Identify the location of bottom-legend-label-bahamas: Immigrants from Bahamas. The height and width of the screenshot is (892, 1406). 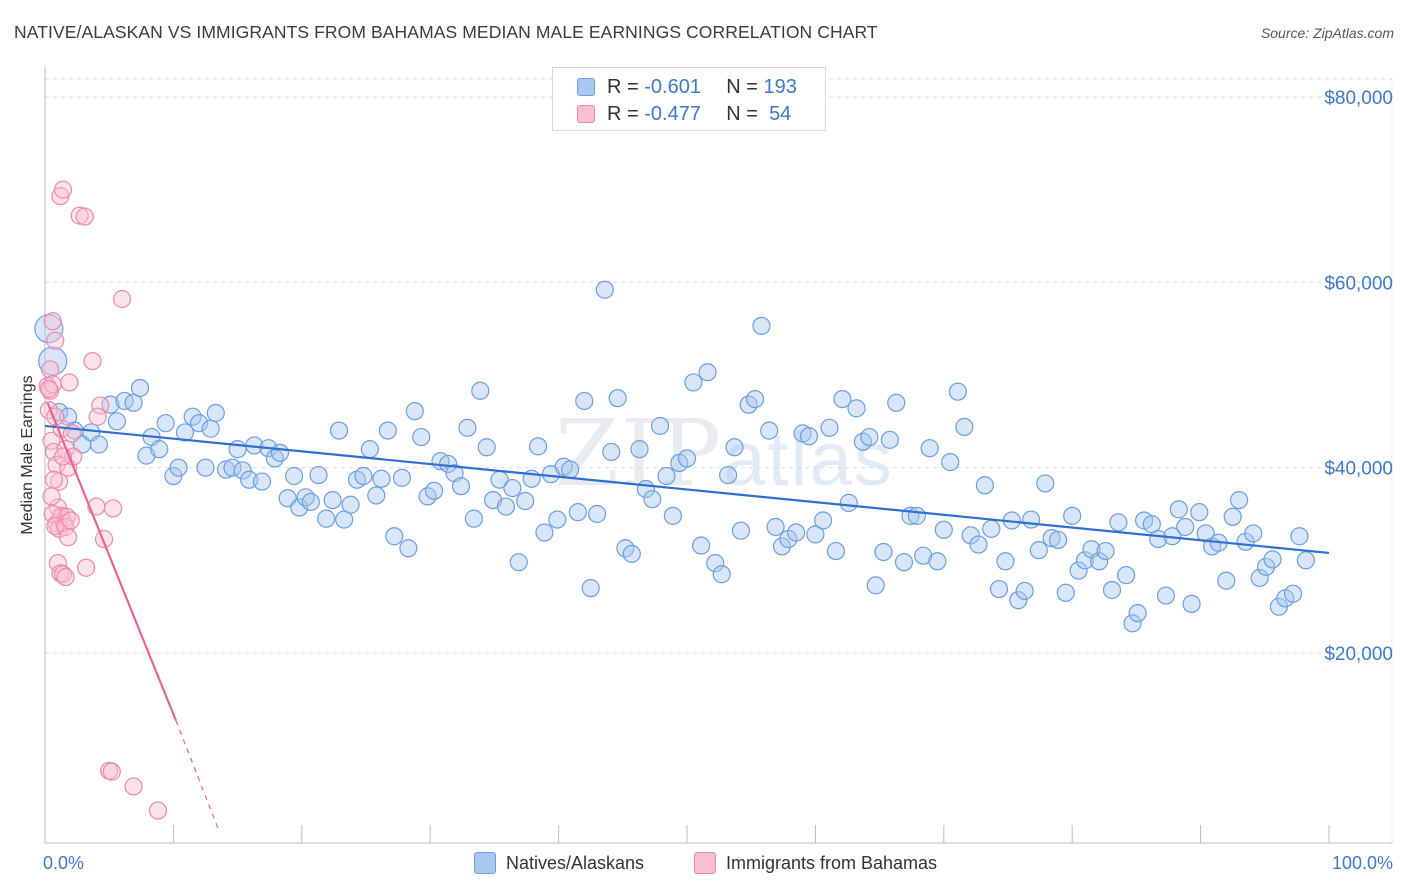
(832, 862).